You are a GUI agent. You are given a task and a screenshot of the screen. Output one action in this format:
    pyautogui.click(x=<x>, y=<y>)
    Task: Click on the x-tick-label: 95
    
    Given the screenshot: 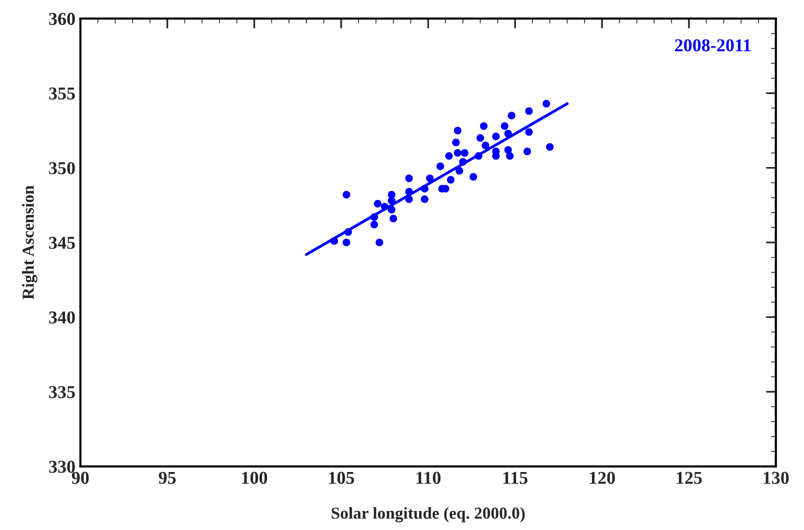 What is the action you would take?
    pyautogui.click(x=167, y=478)
    